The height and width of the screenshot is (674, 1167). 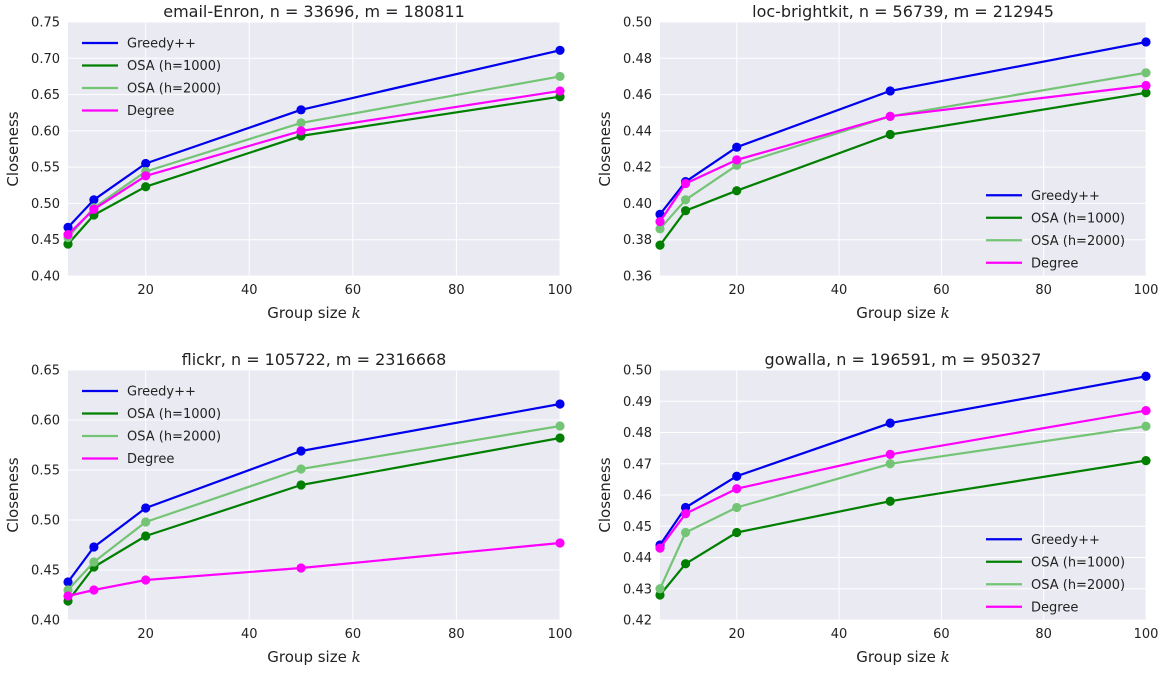 What do you see at coordinates (314, 359) in the screenshot?
I see `chart-title: flickr, n = 105722, m = 2316668` at bounding box center [314, 359].